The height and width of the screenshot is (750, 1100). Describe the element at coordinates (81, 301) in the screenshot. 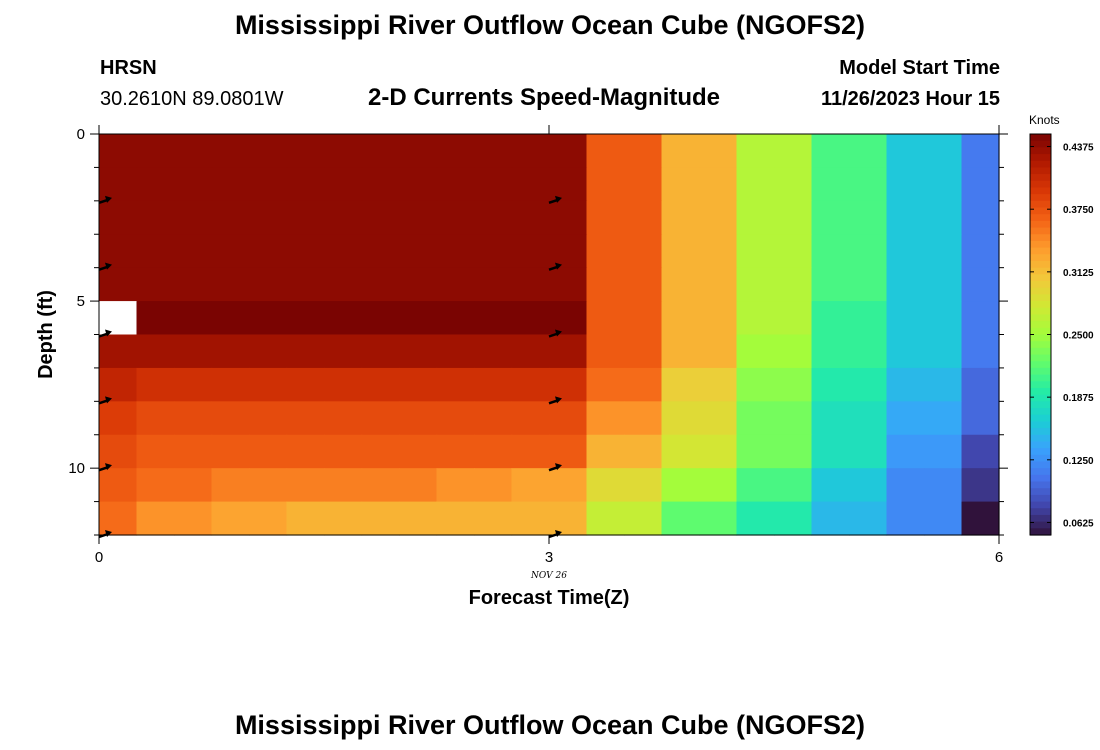

I see `y-tick-label: 5` at that location.